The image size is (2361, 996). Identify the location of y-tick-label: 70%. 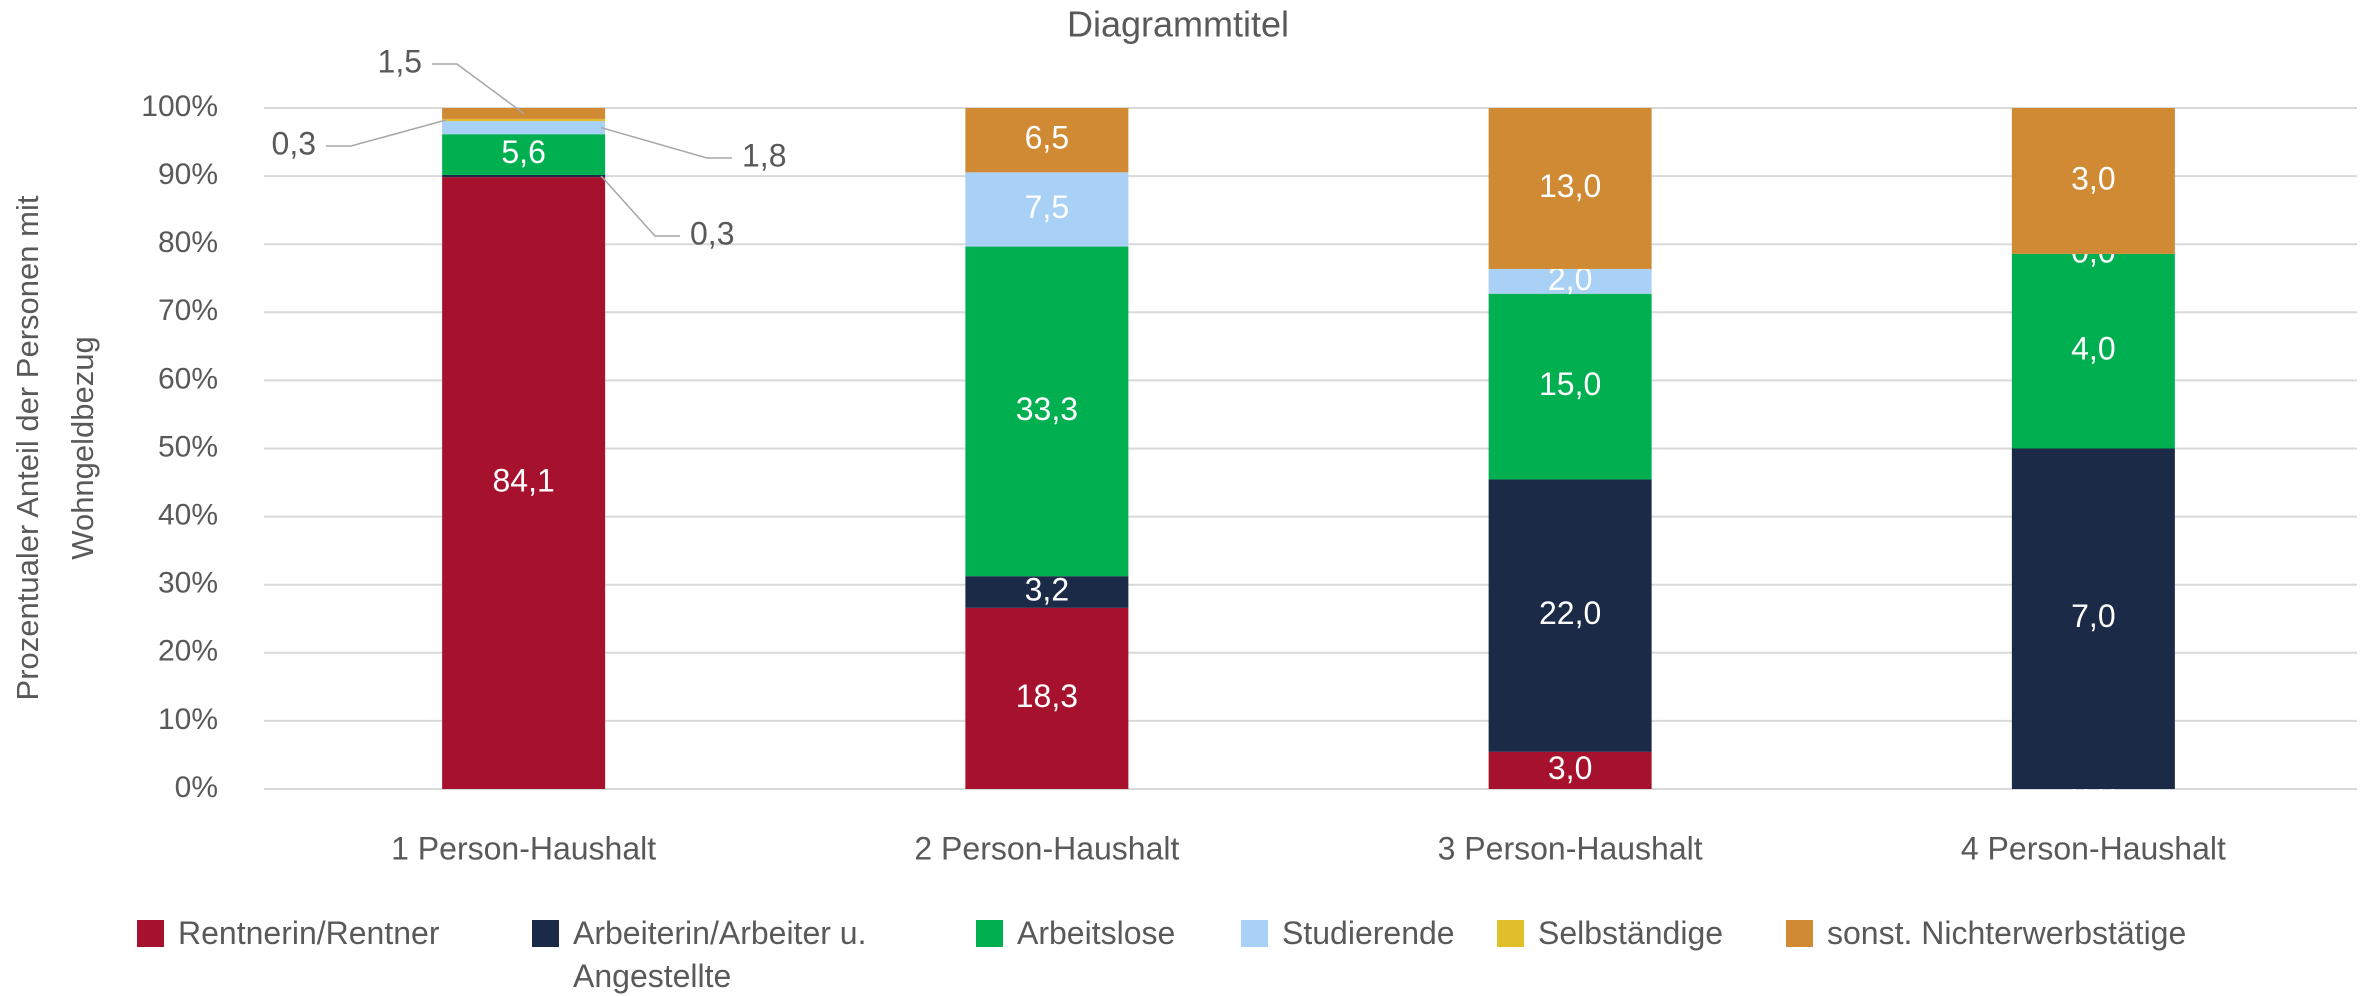
(188, 310).